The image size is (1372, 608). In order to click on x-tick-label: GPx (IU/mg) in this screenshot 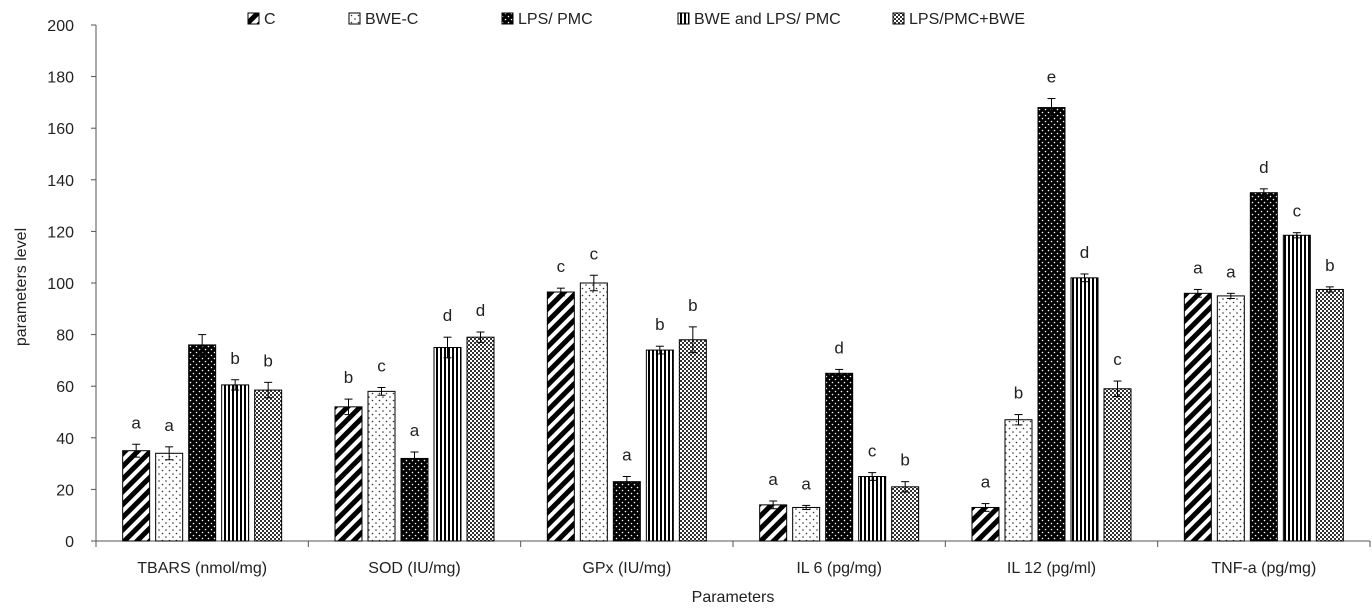, I will do `click(626, 568)`.